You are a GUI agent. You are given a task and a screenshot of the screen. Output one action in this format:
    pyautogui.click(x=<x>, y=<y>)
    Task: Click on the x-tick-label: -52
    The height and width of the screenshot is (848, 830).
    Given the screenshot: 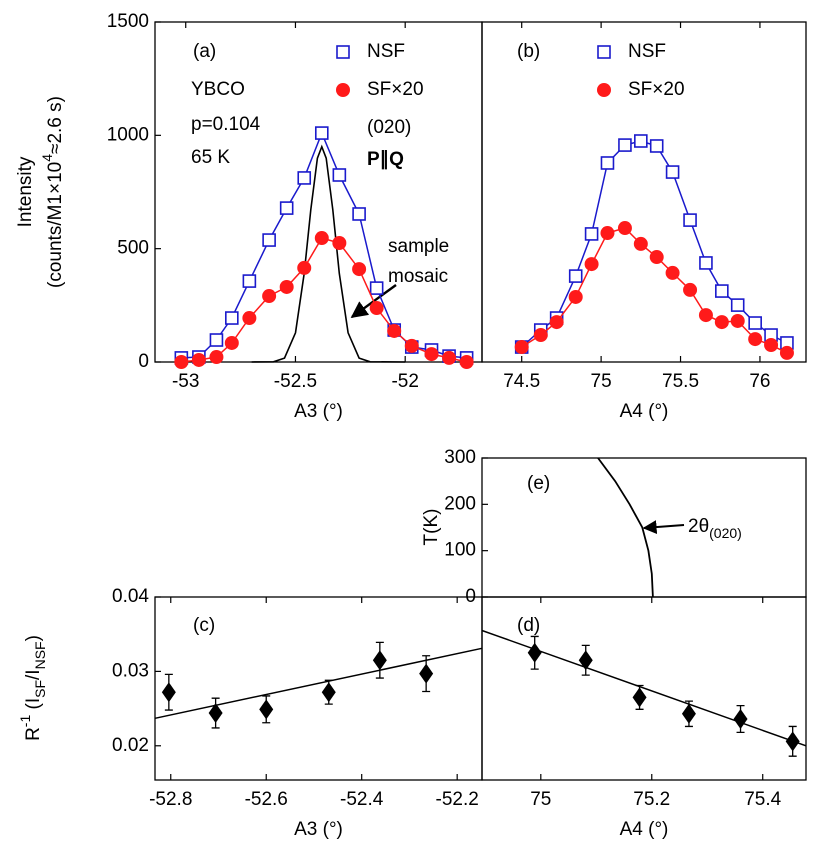 What is the action you would take?
    pyautogui.click(x=404, y=381)
    